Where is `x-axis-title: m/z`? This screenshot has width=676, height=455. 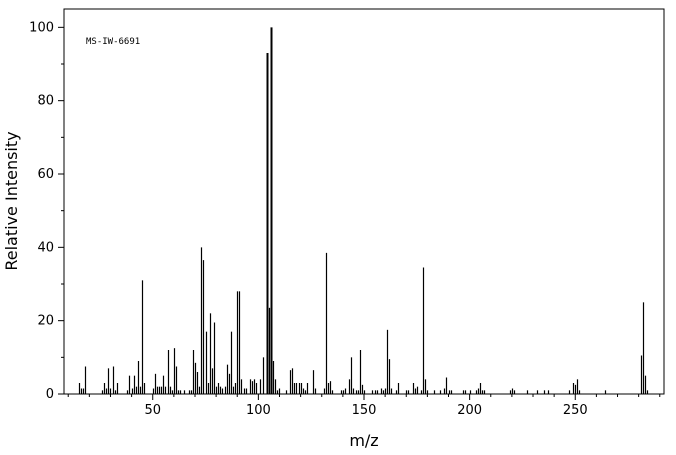
x-axis-title: m/z is located at coordinates (363, 440).